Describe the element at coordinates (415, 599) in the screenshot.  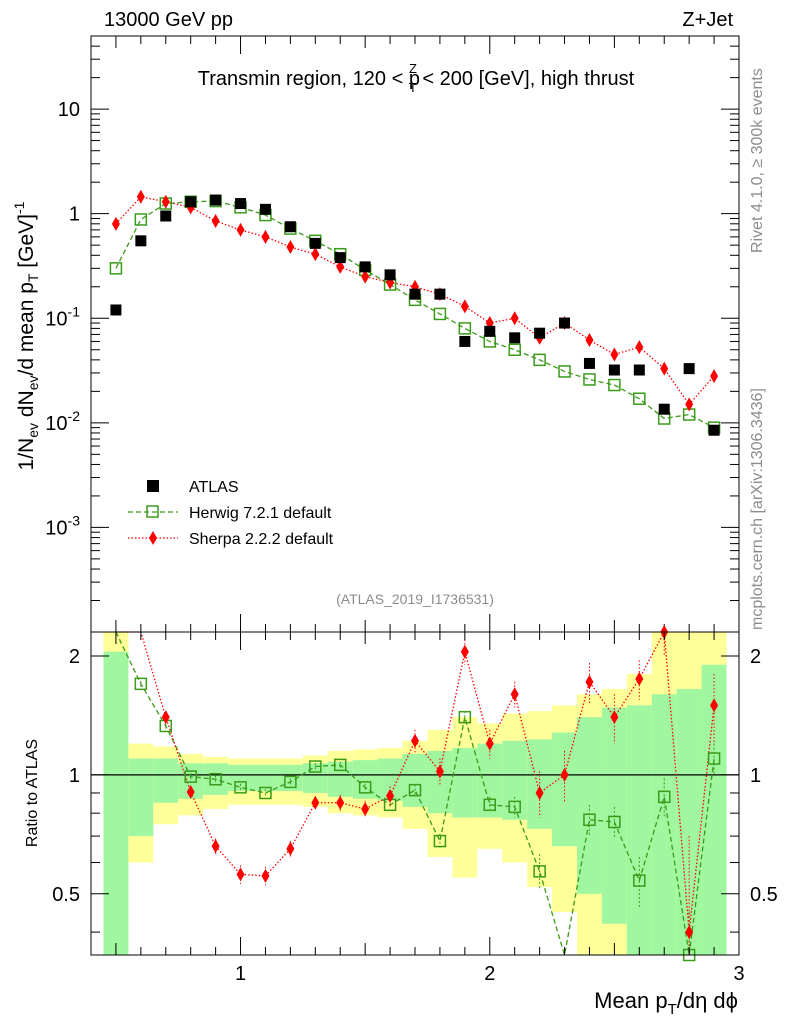
I see `analysis-id-label: (ATLAS_2019_I1736531)` at that location.